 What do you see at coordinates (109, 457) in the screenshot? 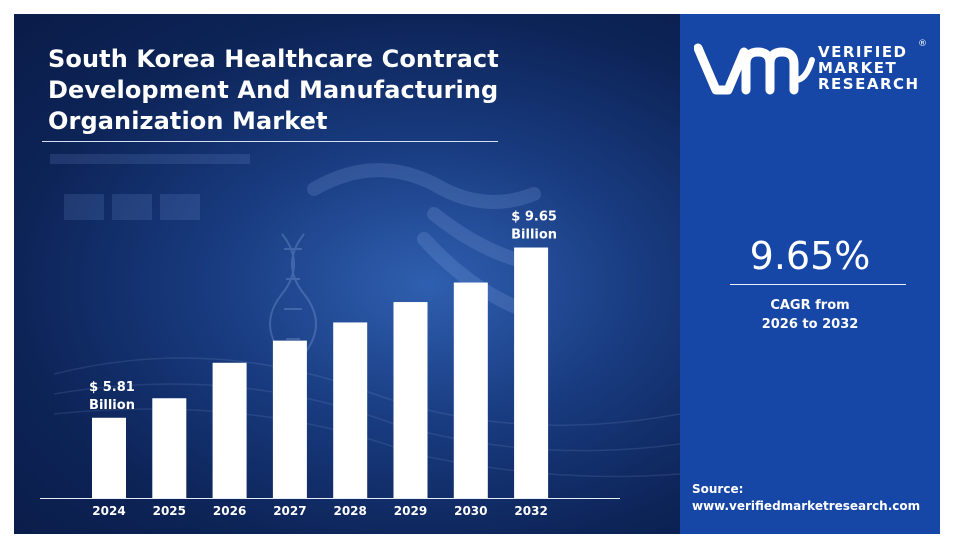
I see `bar-2024` at bounding box center [109, 457].